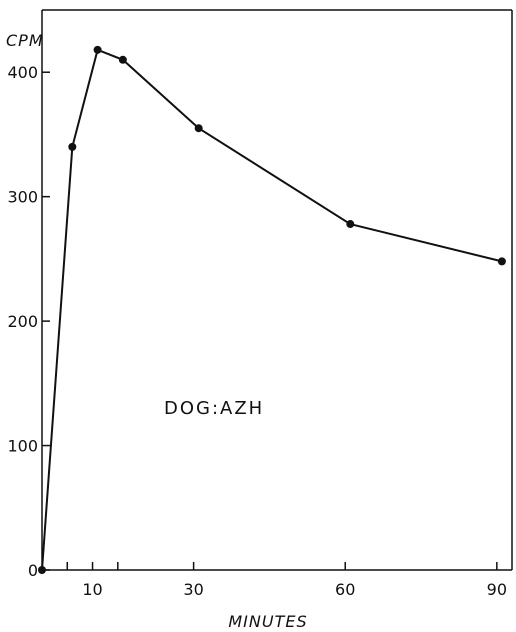 This screenshot has height=632, width=516. I want to click on y-axis-title: CPM, so click(25, 40).